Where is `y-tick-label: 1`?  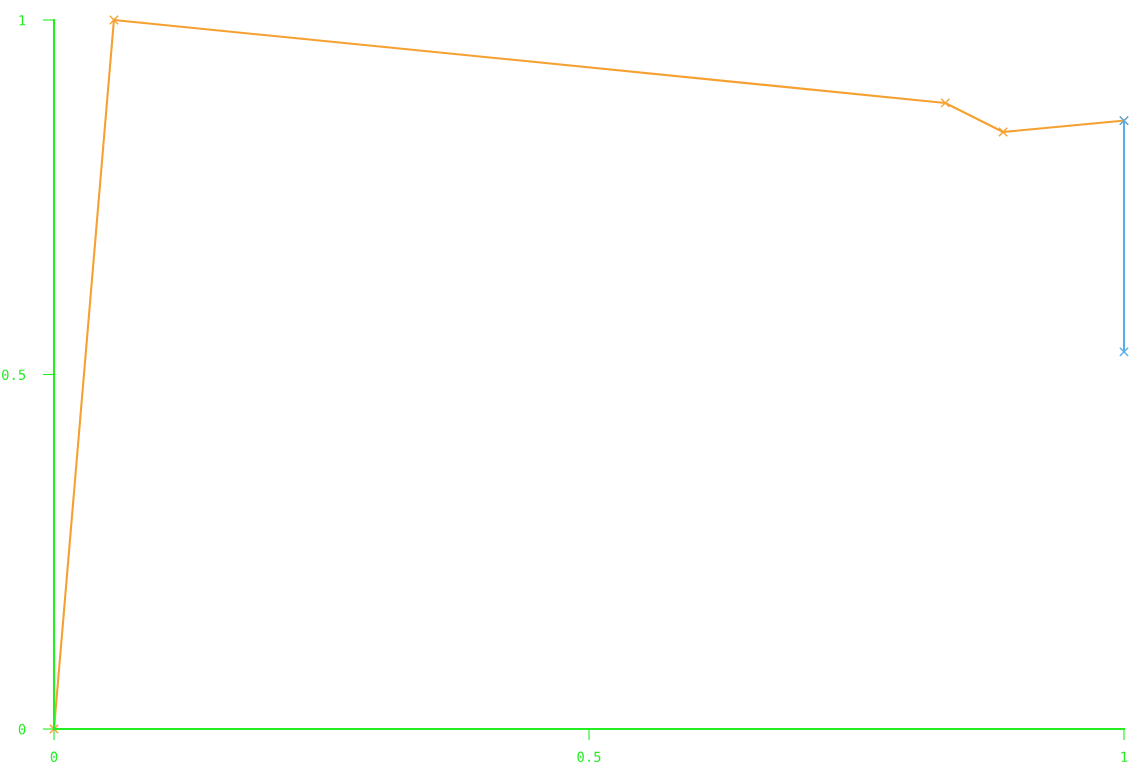
y-tick-label: 1 is located at coordinates (22, 20).